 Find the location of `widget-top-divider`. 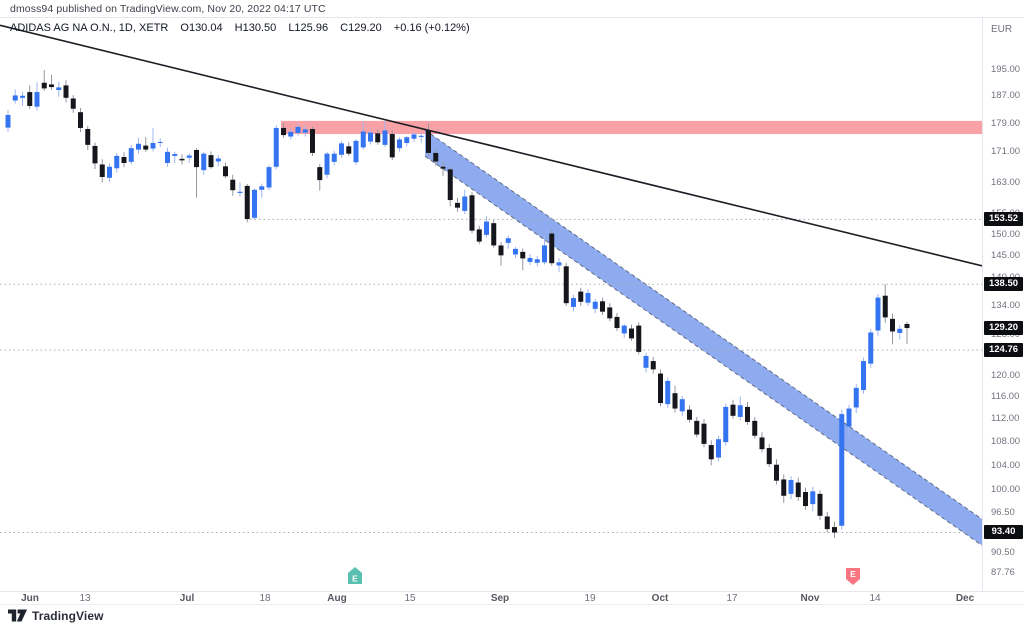

widget-top-divider is located at coordinates (512, 17).